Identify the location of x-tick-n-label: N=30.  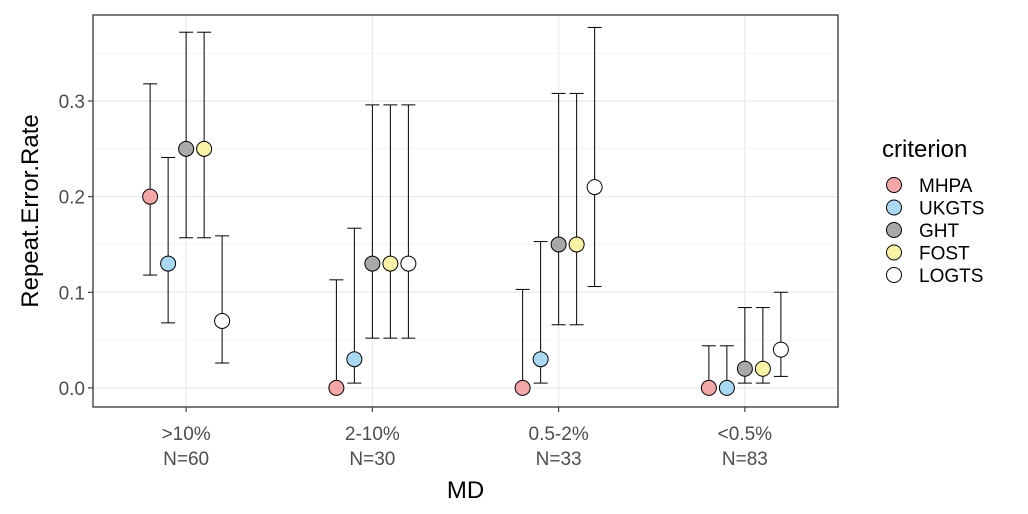
(372, 459).